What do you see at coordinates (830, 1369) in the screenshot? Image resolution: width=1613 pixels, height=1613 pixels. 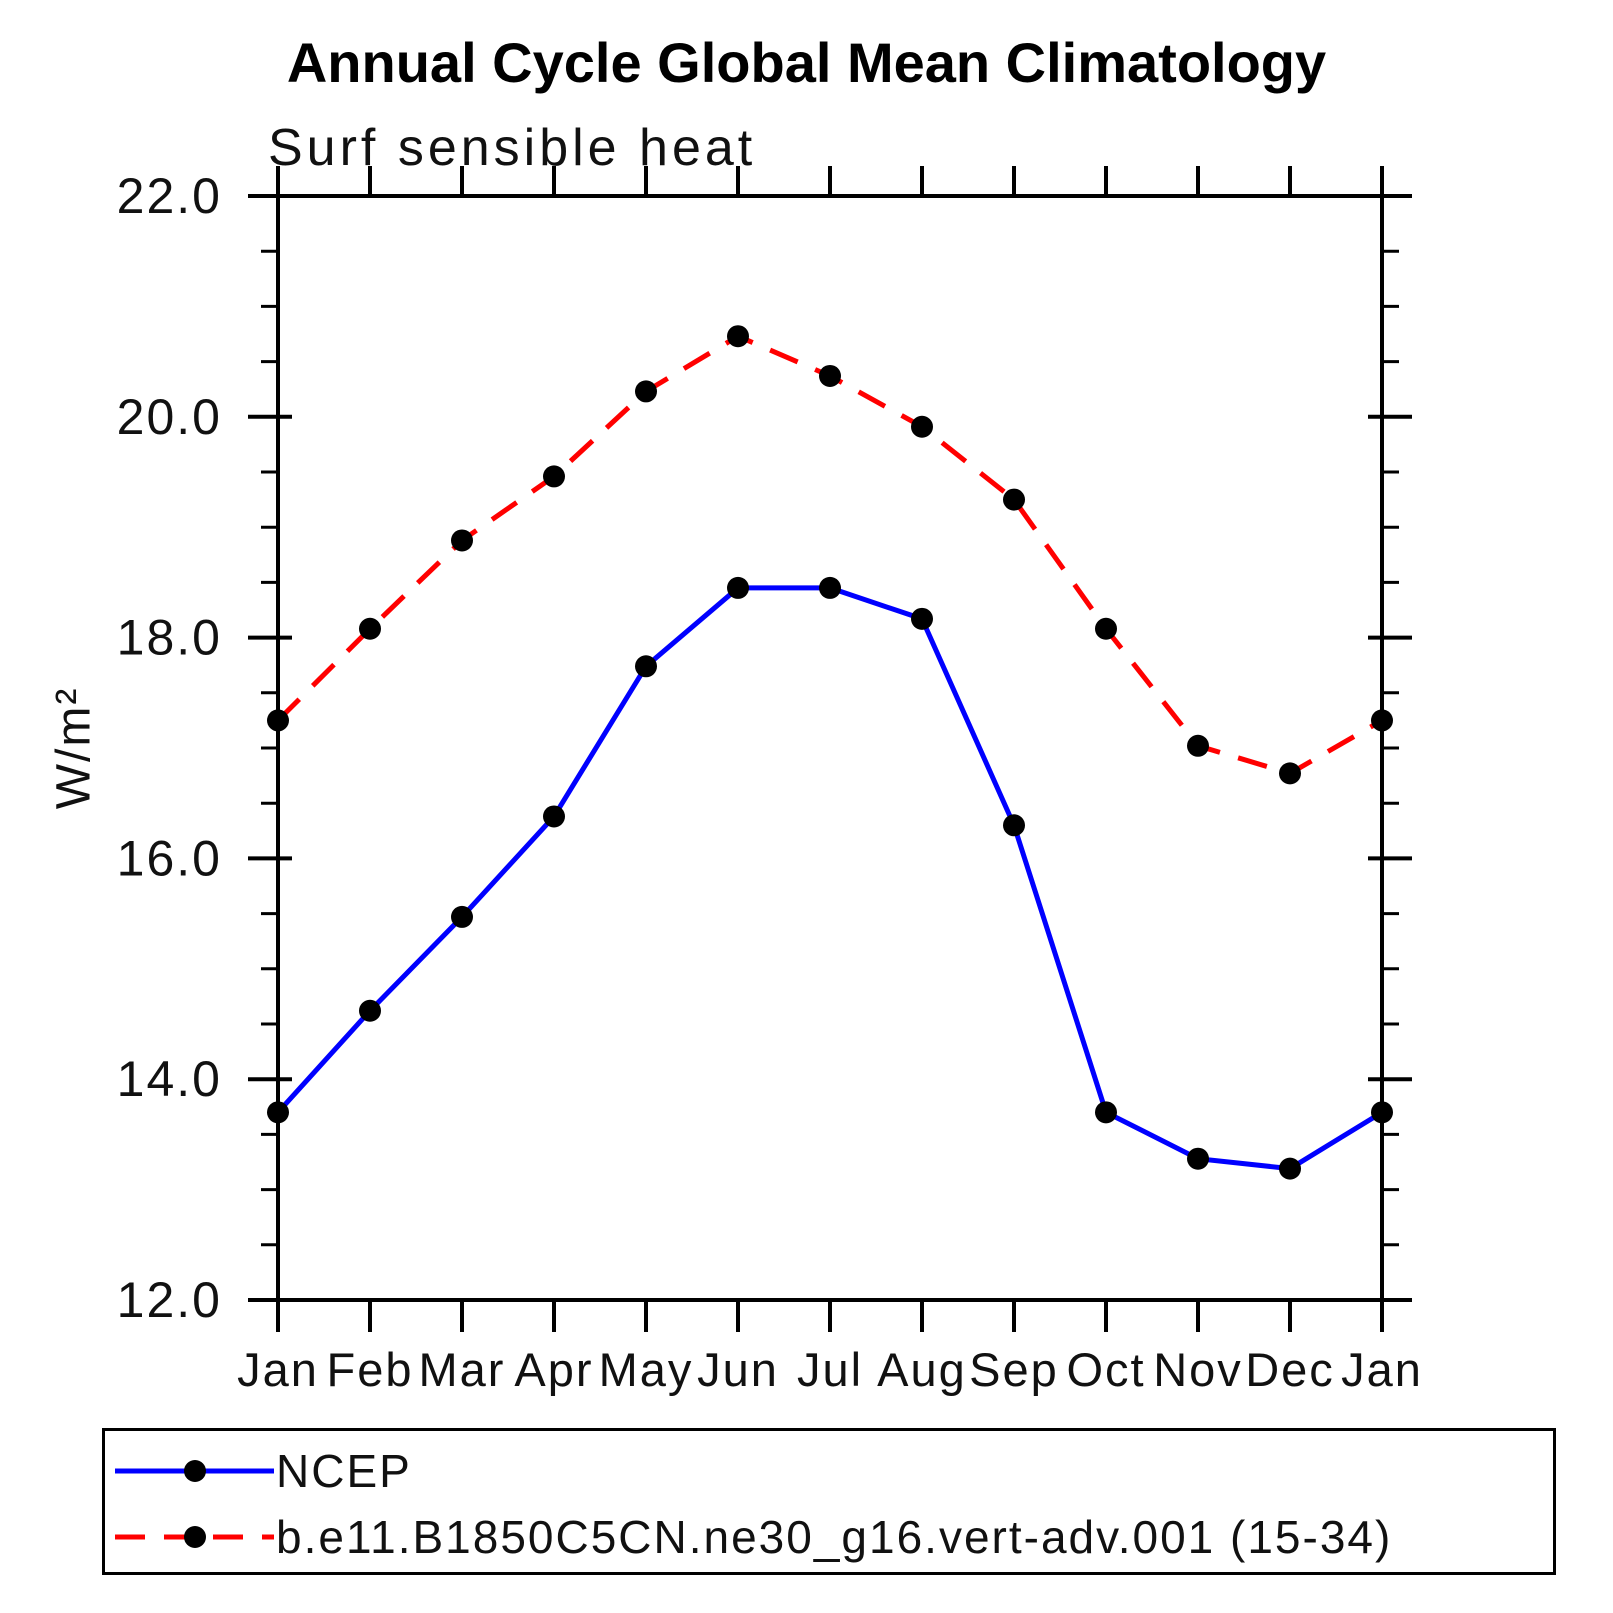 I see `x-tick-label: Jul` at bounding box center [830, 1369].